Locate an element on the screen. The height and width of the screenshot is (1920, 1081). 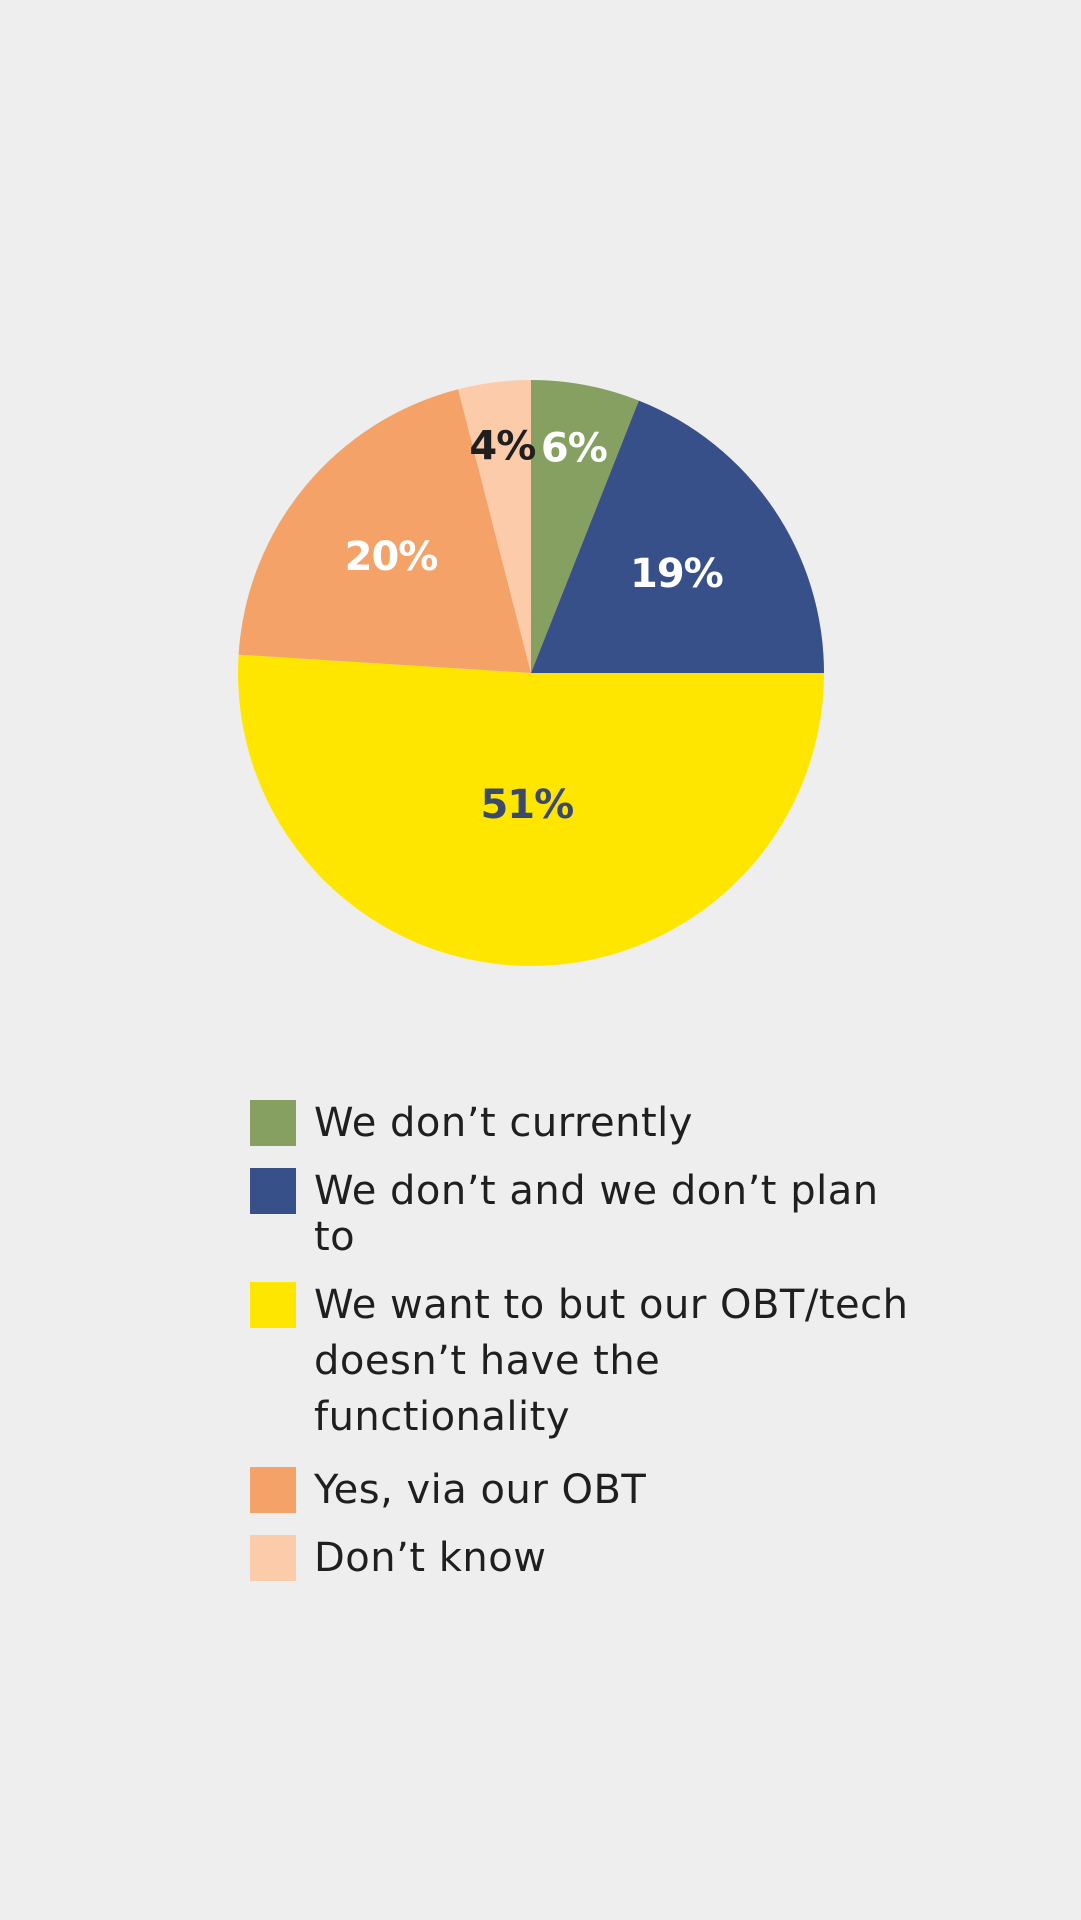
pie-labels: 6% 19% 51% 20% 4% is located at coordinates (534, 625).